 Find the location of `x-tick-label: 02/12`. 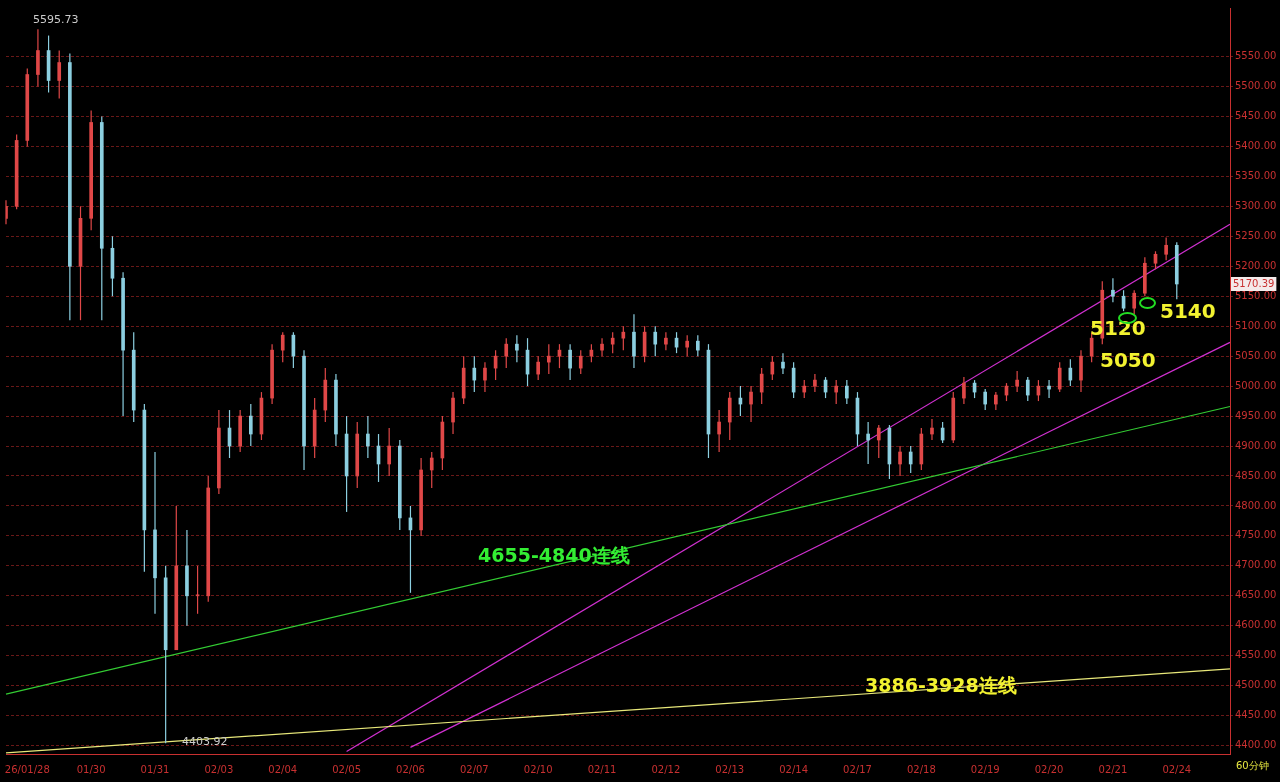

x-tick-label: 02/12 is located at coordinates (666, 769).